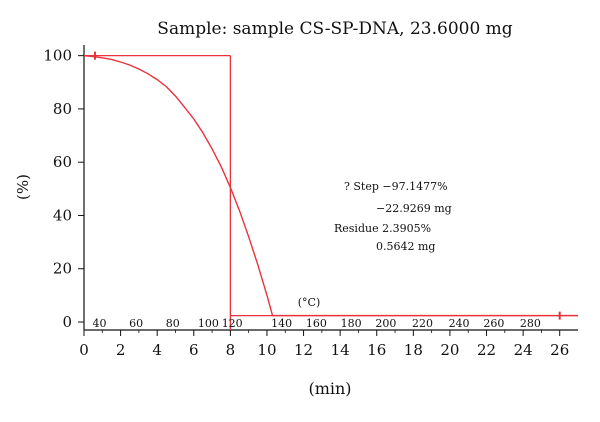 The image size is (600, 422). Describe the element at coordinates (100, 323) in the screenshot. I see `temperature-tick-label: 40` at that location.